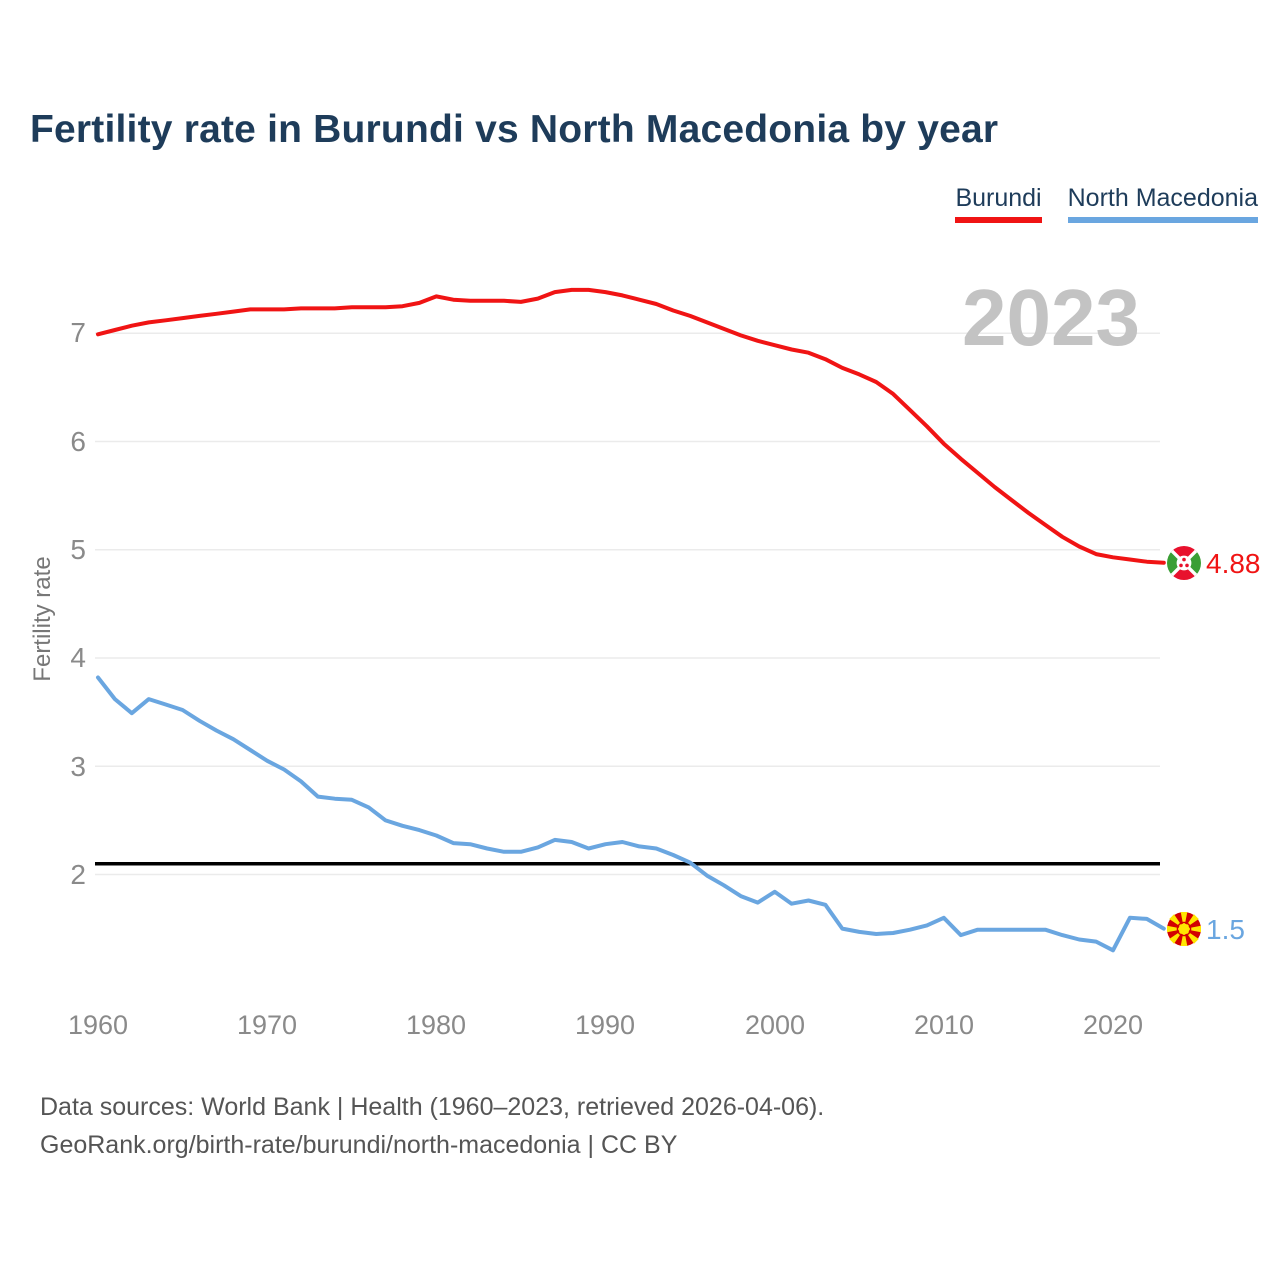 Image resolution: width=1280 pixels, height=1280 pixels. What do you see at coordinates (775, 1025) in the screenshot?
I see `x-tick-2000: 2000` at bounding box center [775, 1025].